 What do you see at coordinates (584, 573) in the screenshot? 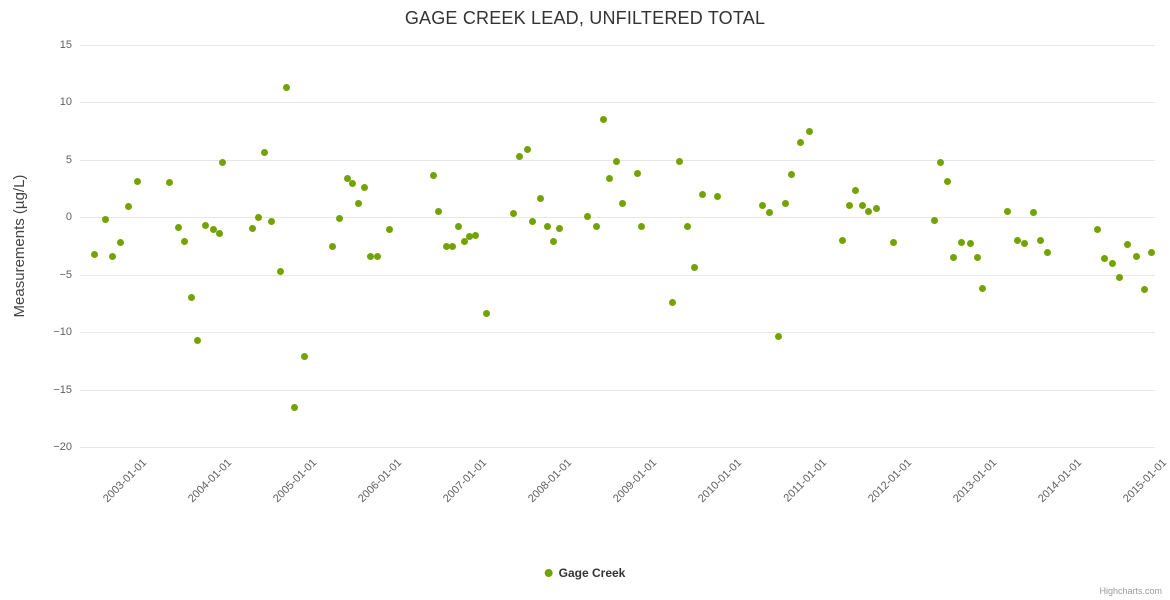
I see `legend-item-gage-creek: Gage Creek` at bounding box center [584, 573].